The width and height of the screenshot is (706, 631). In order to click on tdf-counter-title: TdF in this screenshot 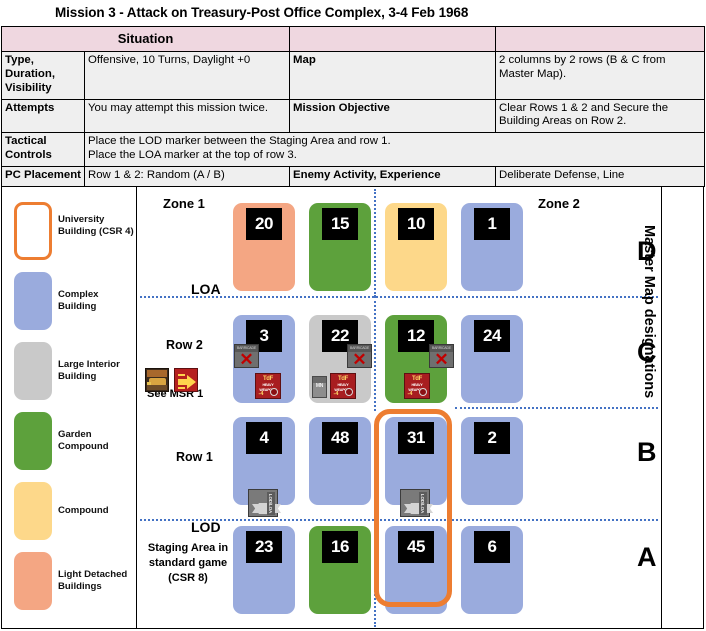, I will do `click(417, 379)`.